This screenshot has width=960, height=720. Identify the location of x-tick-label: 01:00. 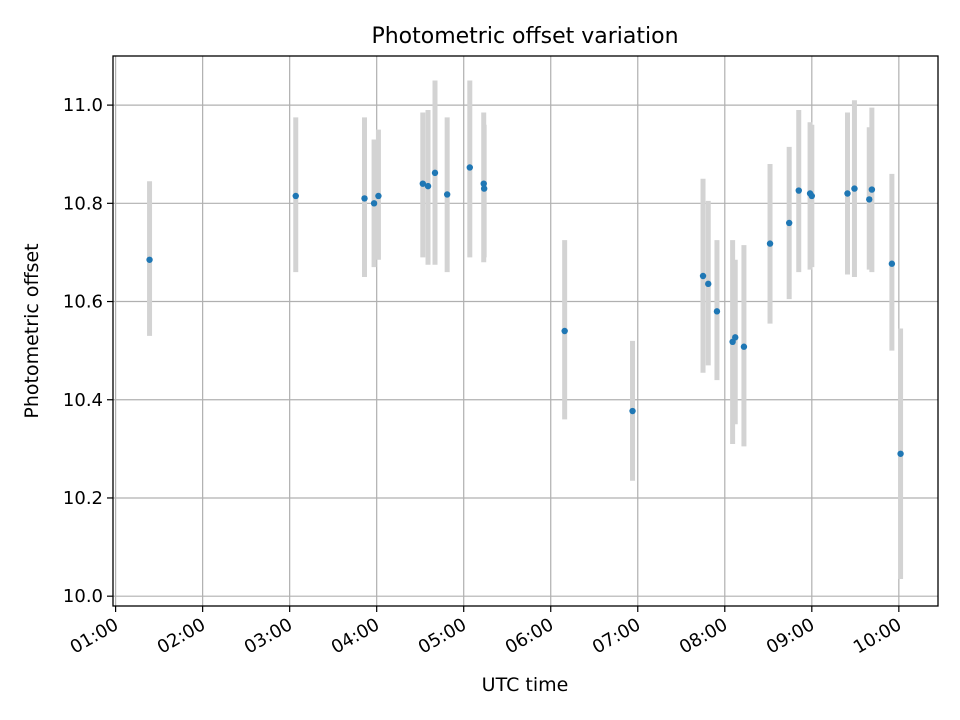
(94, 636).